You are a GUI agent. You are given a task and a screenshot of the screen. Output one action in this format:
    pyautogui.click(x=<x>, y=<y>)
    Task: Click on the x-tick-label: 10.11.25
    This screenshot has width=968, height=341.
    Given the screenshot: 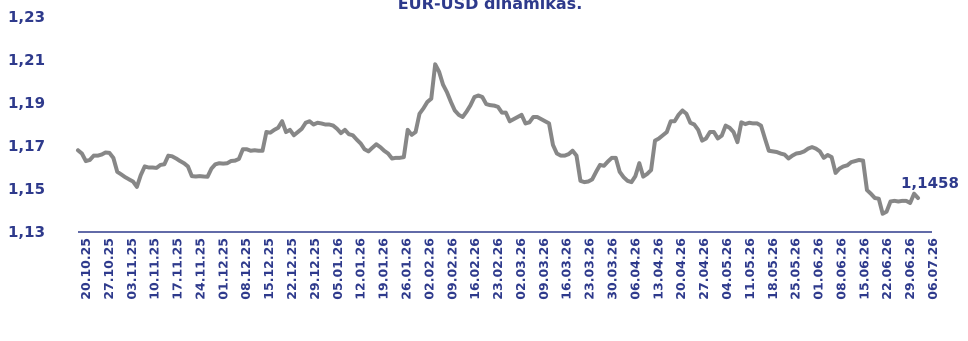 What is the action you would take?
    pyautogui.click(x=154, y=269)
    